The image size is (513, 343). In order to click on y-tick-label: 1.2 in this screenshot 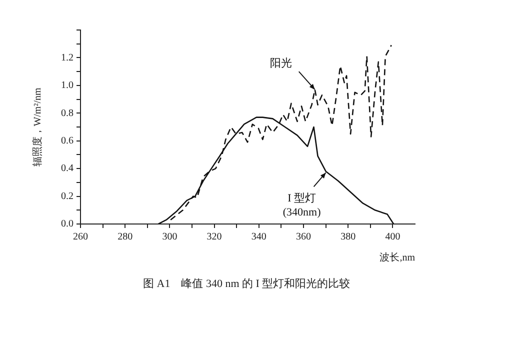, I will do `click(67, 58)`.